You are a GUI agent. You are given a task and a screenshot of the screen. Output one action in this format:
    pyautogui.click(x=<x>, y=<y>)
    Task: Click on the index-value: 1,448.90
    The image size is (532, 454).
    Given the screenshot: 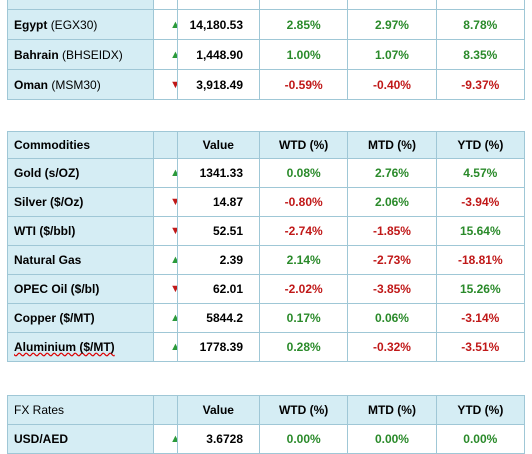 What is the action you would take?
    pyautogui.click(x=218, y=54)
    